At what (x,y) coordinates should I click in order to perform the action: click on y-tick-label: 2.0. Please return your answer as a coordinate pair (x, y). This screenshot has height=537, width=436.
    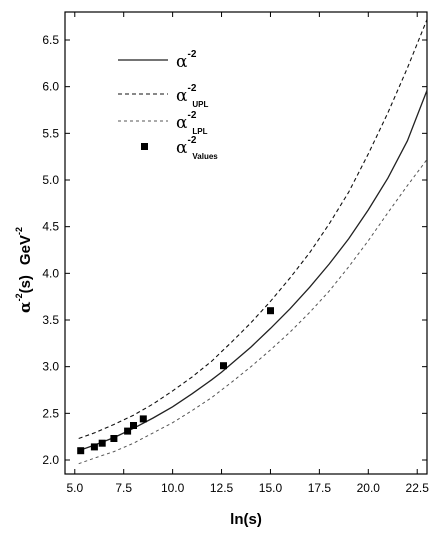
    Looking at the image, I should click on (50, 460).